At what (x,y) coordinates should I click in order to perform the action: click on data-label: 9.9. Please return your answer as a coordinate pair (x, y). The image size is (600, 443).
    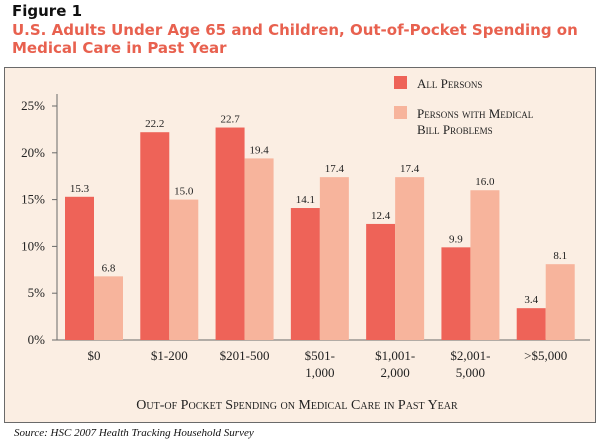
    Looking at the image, I should click on (456, 239).